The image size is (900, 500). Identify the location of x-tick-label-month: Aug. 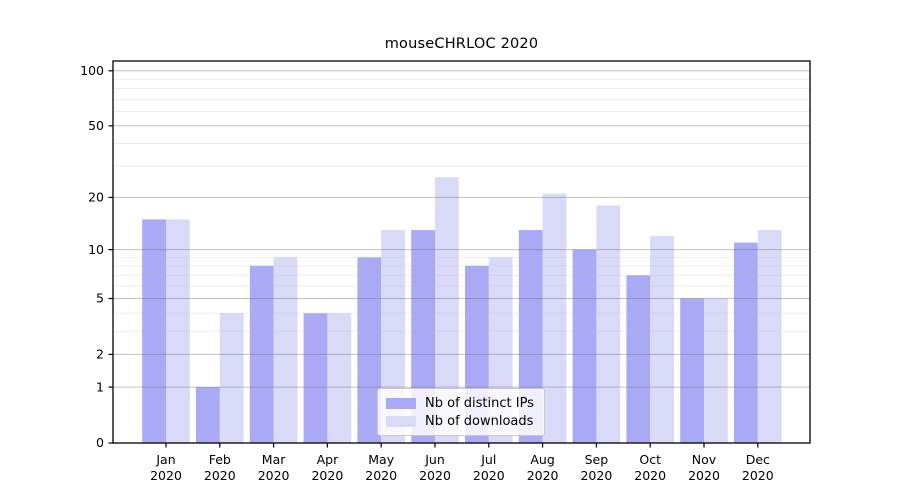
(542, 459).